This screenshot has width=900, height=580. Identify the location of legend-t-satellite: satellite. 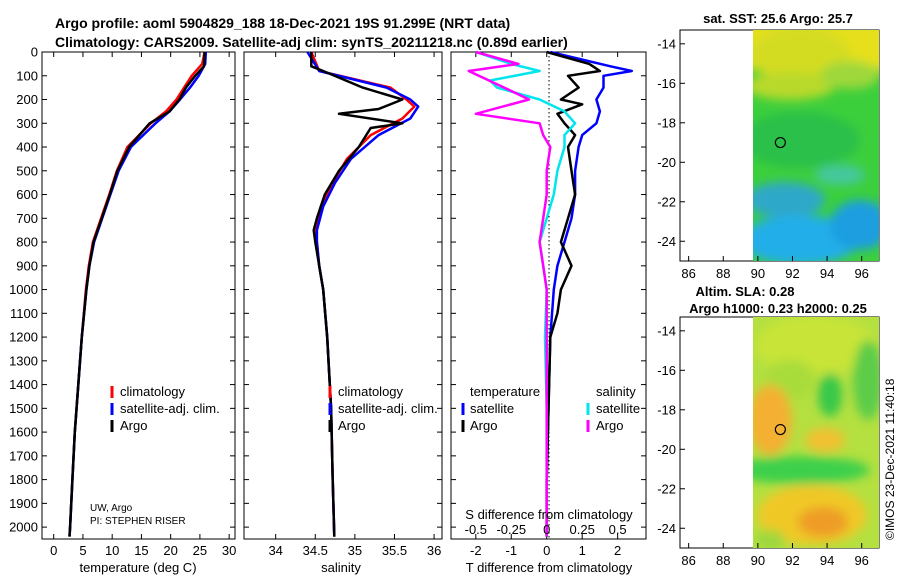
(492, 408).